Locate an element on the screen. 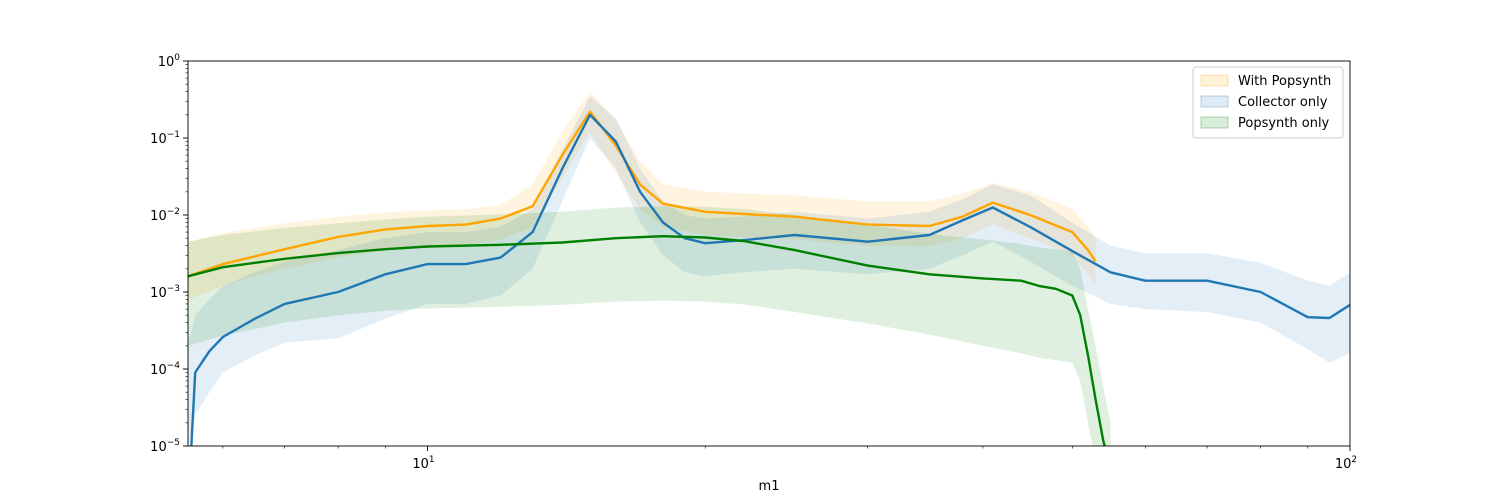 The width and height of the screenshot is (1500, 500). x-axis-label: m1 is located at coordinates (769, 486).